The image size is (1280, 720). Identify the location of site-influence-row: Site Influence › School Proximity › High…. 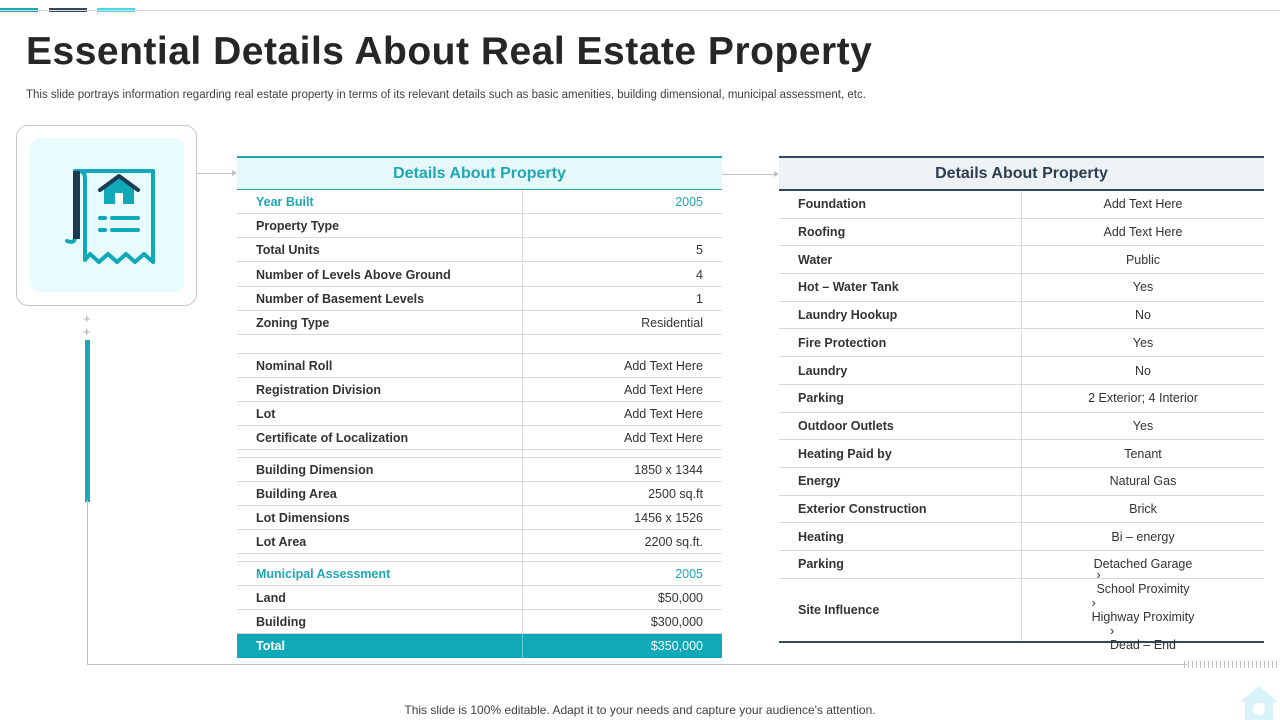
(1021, 610).